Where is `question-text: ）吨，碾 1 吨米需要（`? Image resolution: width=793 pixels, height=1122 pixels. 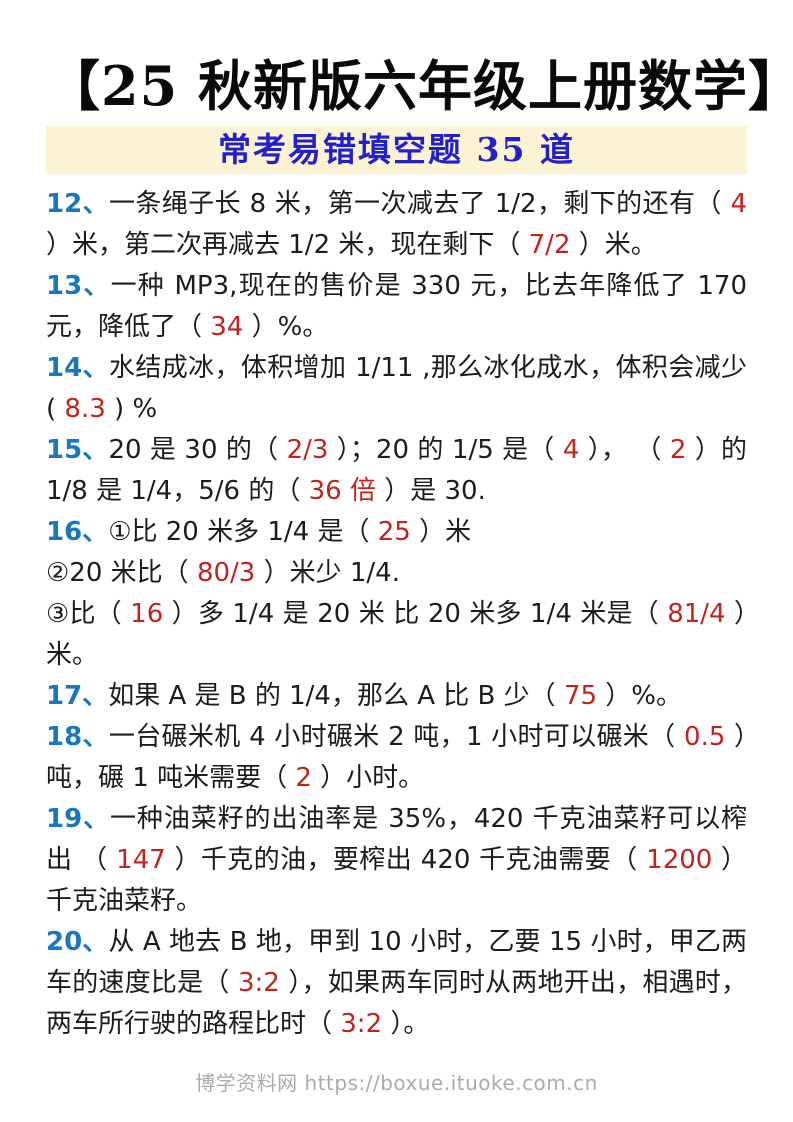
question-text: ）吨，碾 1 吨米需要（ is located at coordinates (397, 757).